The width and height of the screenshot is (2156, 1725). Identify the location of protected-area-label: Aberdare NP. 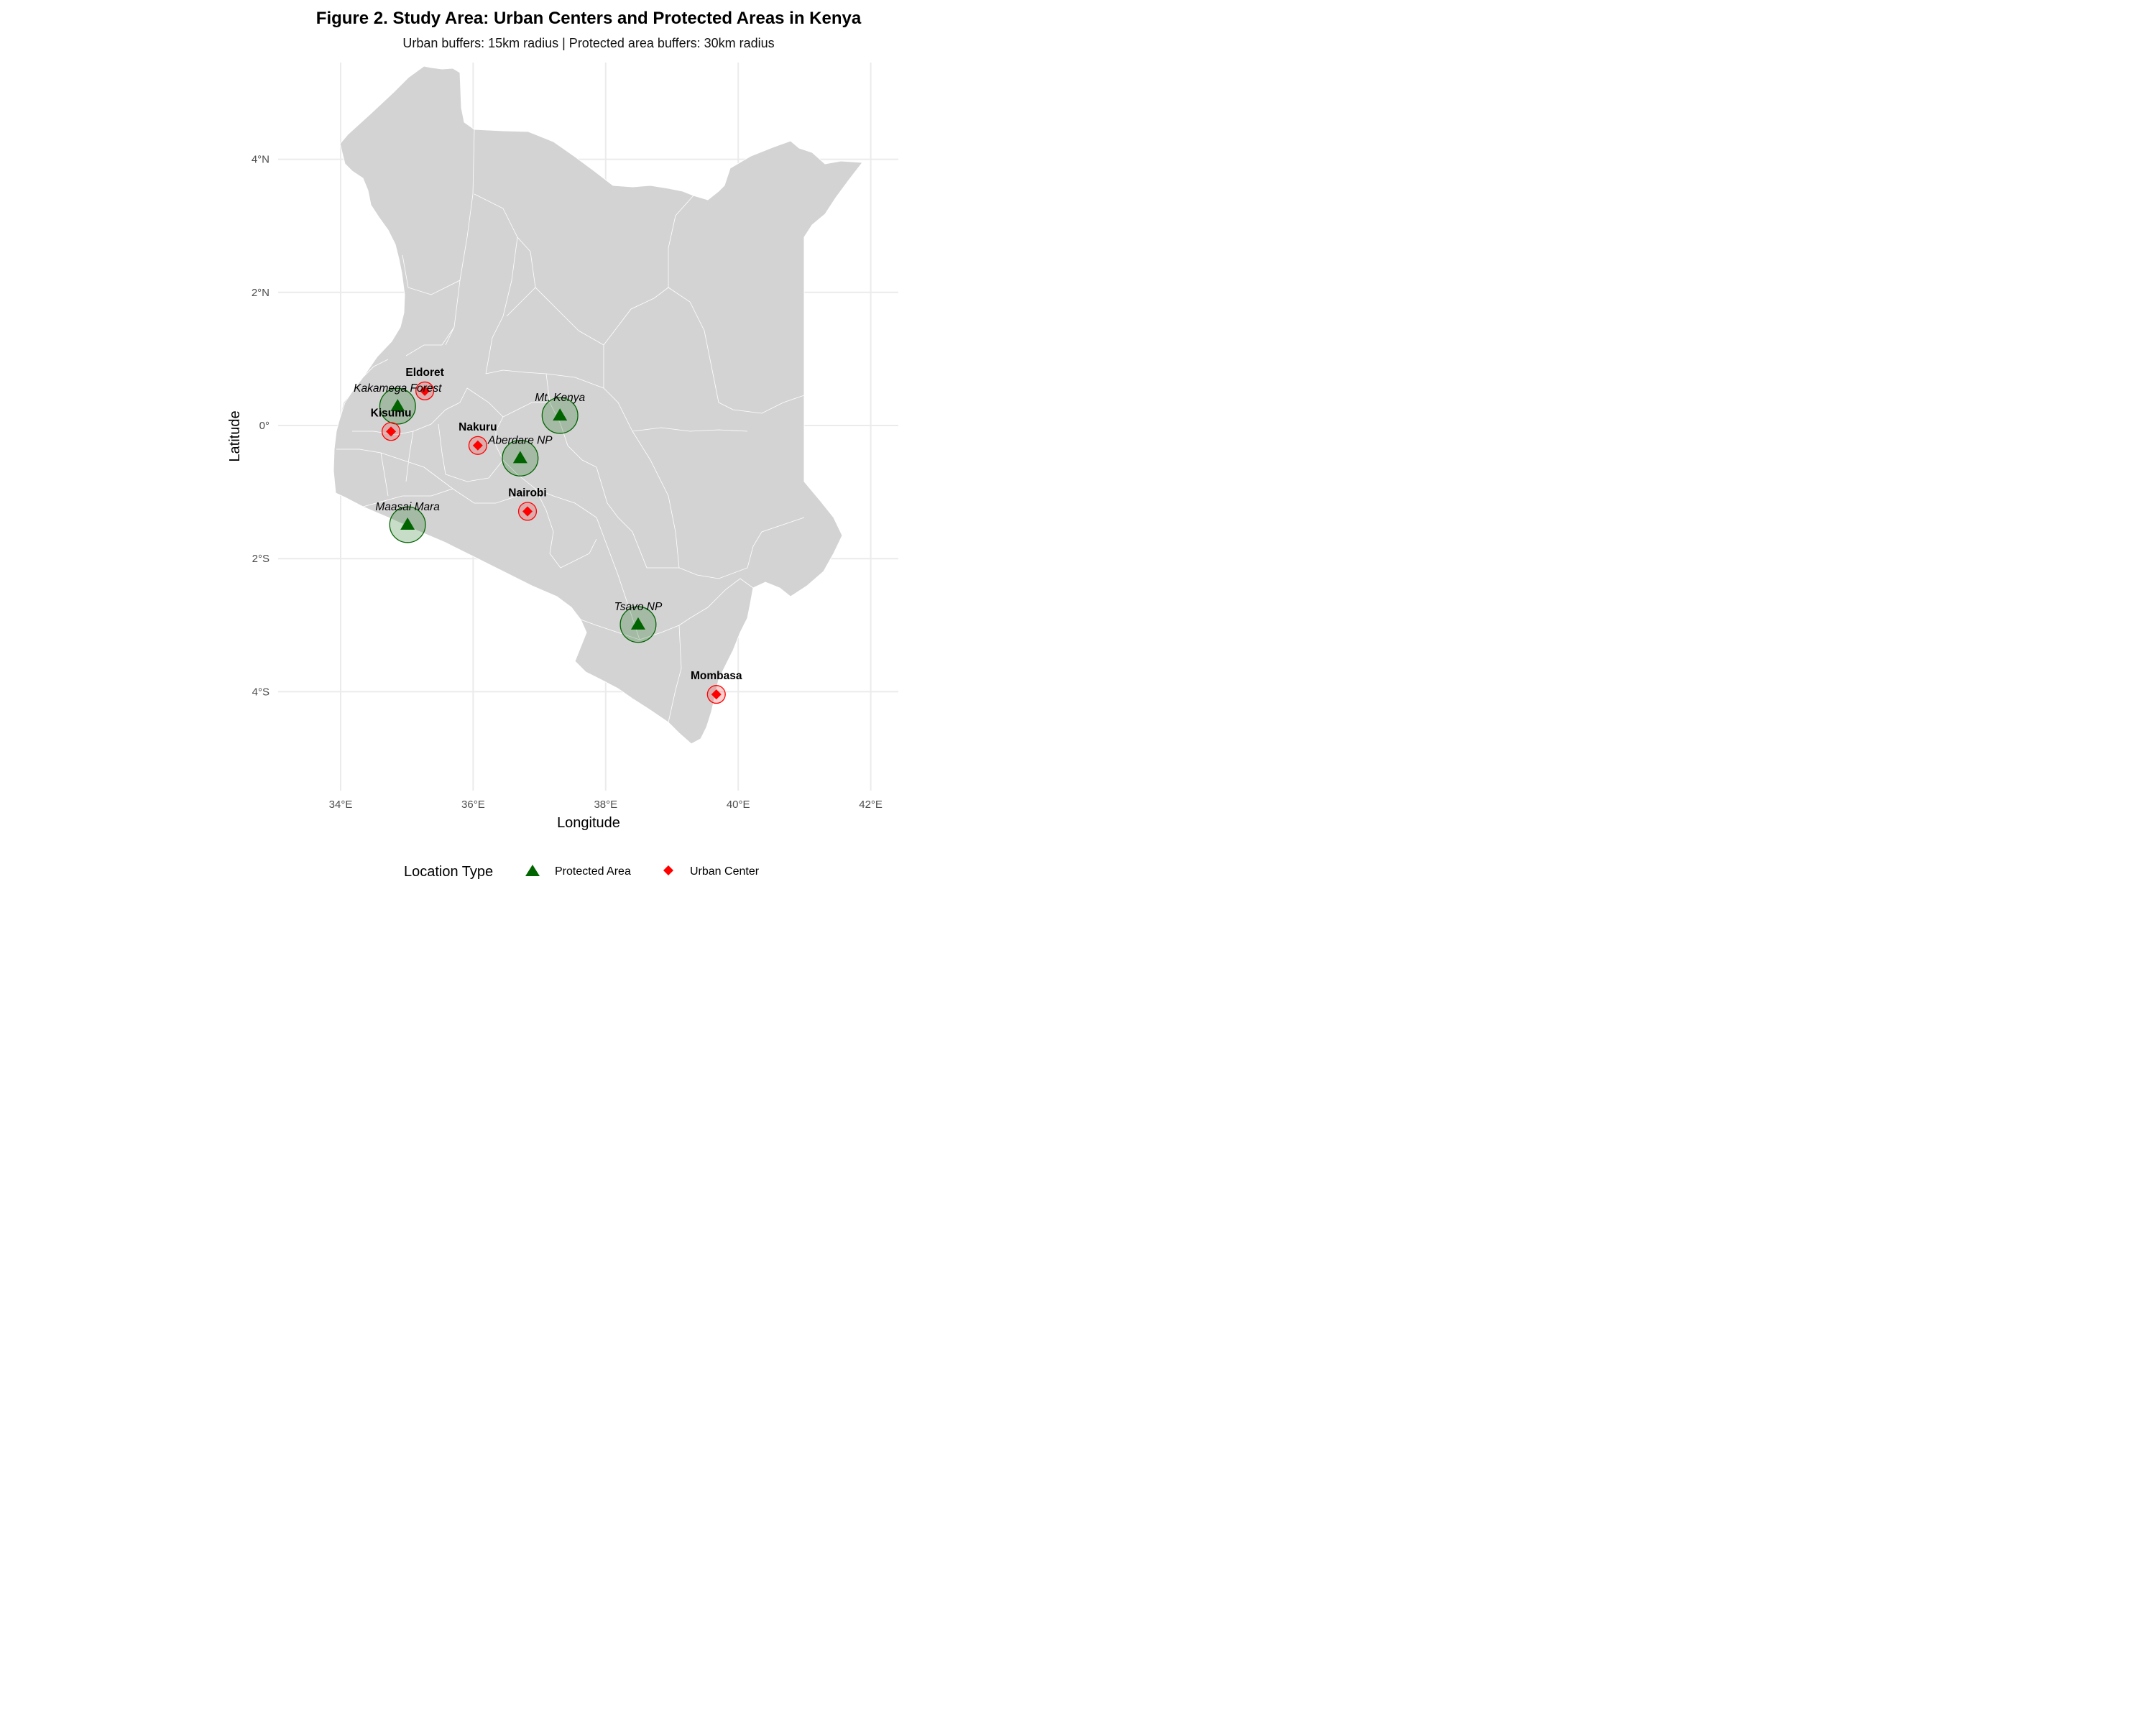
(520, 440).